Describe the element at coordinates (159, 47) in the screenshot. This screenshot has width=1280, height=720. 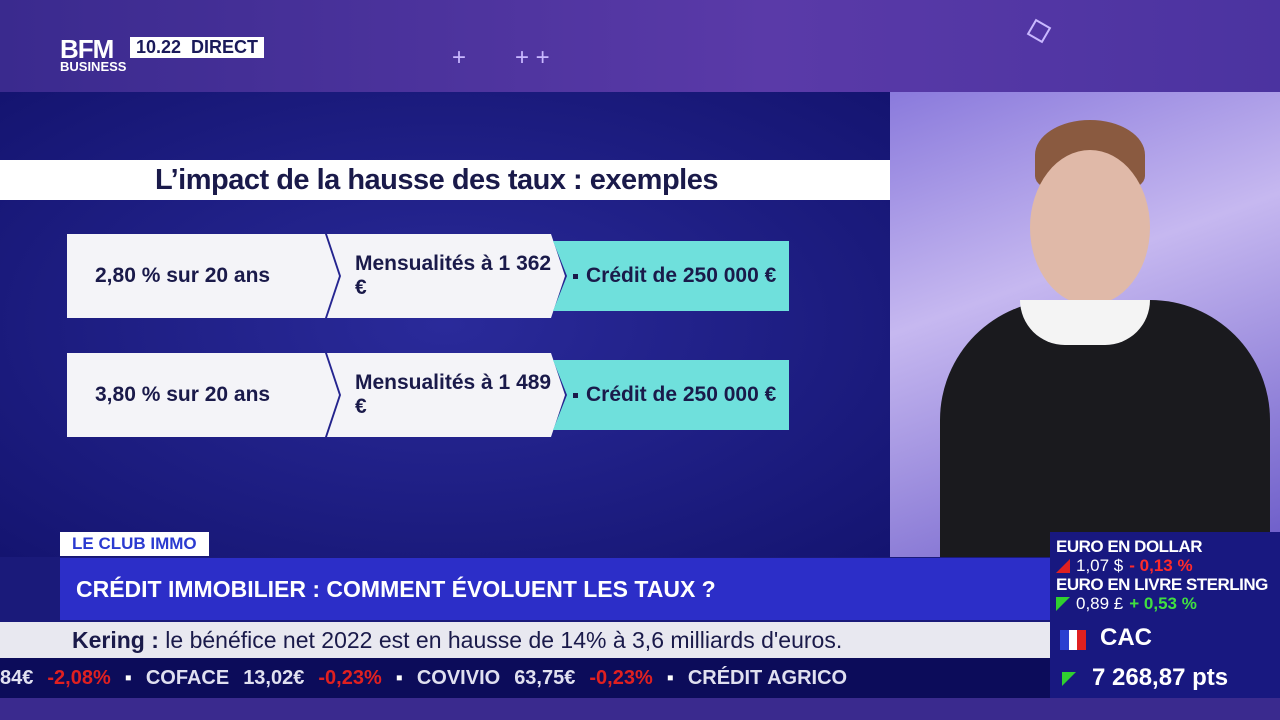
I see `clock: 10.22` at that location.